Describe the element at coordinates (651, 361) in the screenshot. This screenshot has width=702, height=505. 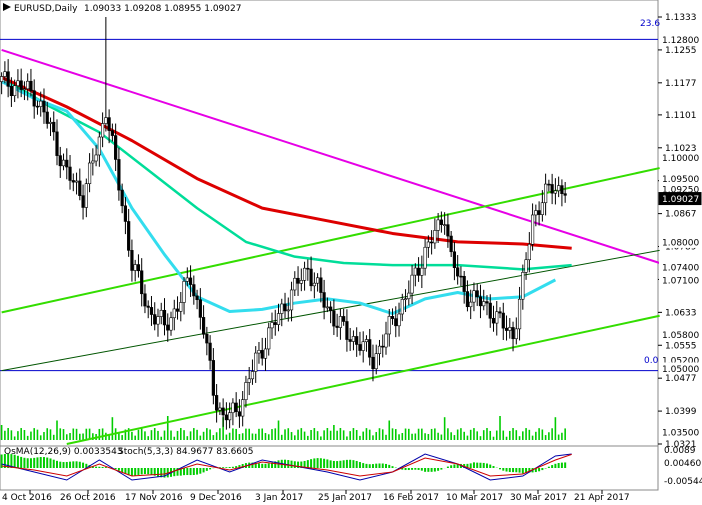
I see `fib-label-bottom: 0.0` at that location.